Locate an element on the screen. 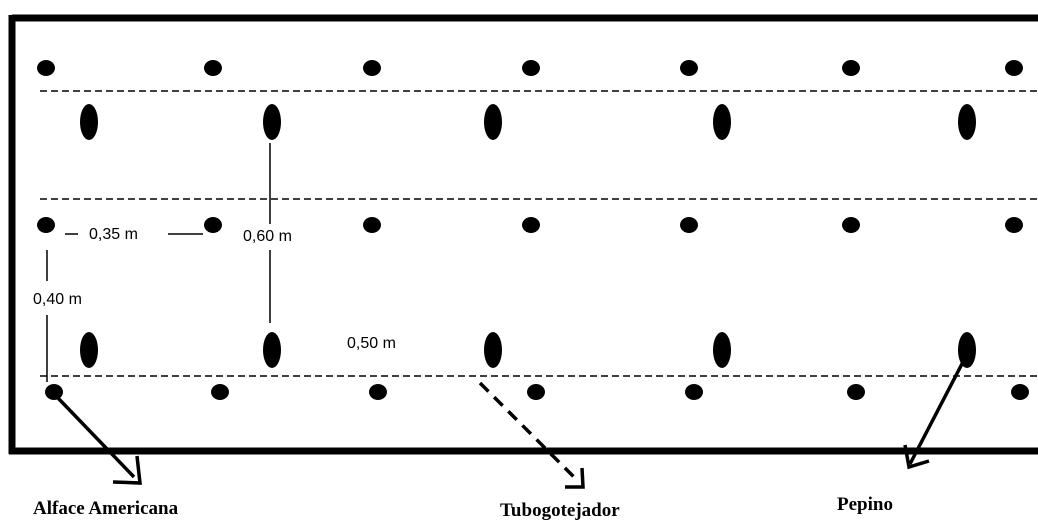 The height and width of the screenshot is (520, 1038). drip-tube-pointer-arrow is located at coordinates (531, 435).